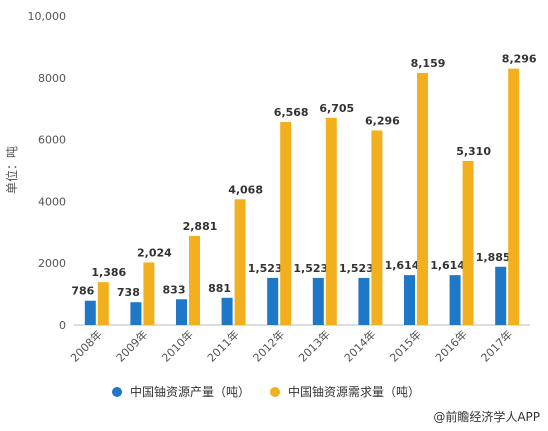  Describe the element at coordinates (62, 325) in the screenshot. I see `y-tick-label: 0` at that location.